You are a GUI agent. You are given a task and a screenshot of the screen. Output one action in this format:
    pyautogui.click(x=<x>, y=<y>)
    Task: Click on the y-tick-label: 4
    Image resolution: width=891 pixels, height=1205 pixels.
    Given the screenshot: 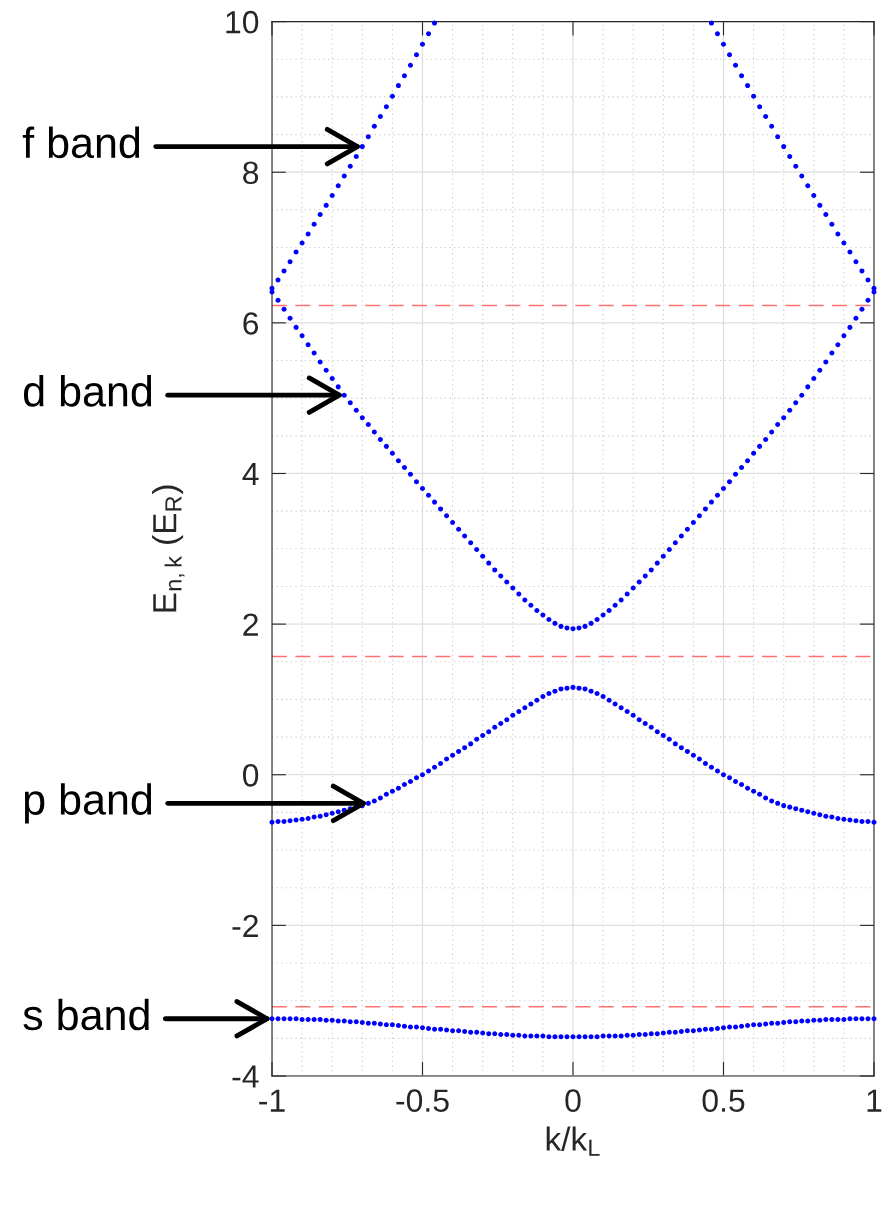 What is the action you would take?
    pyautogui.click(x=250, y=474)
    